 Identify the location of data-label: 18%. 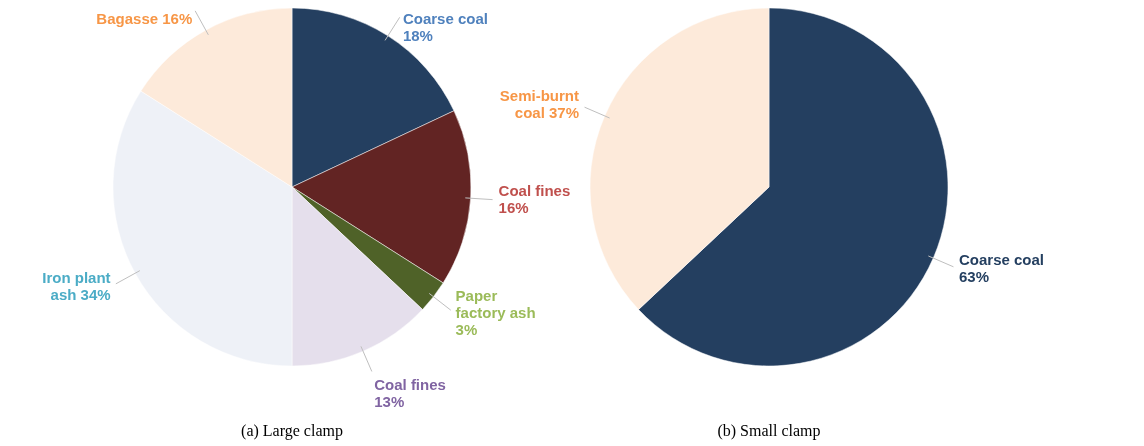
(417, 35).